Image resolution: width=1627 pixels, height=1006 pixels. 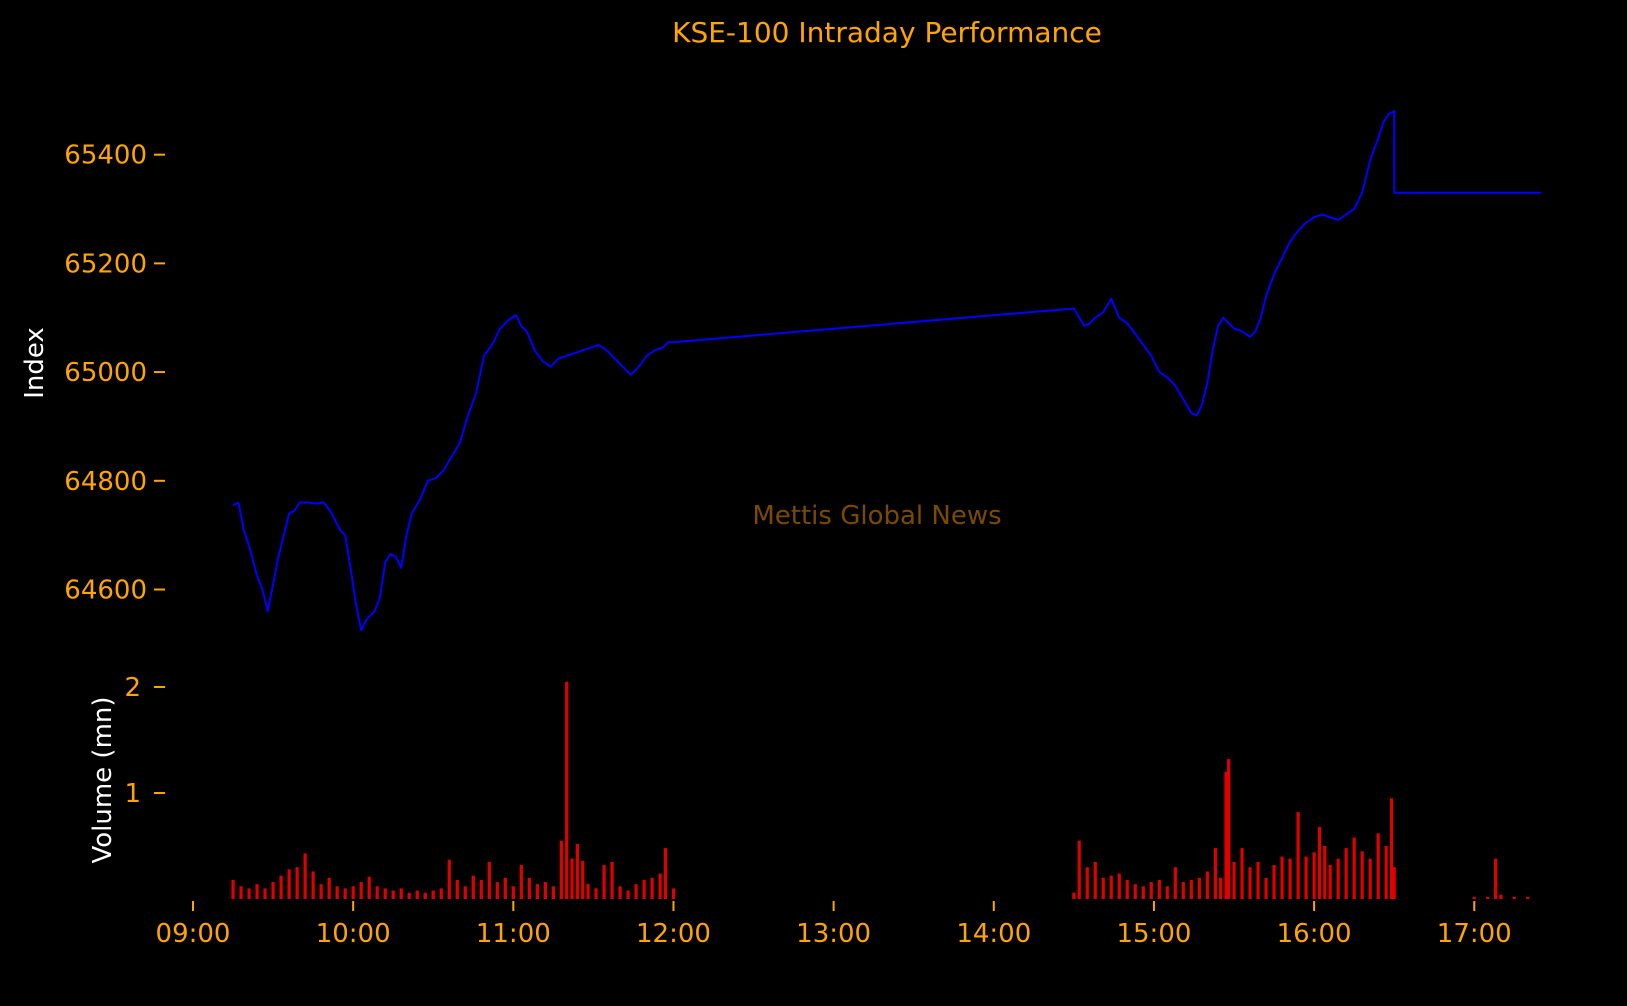 What do you see at coordinates (993, 934) in the screenshot?
I see `time-tick-label: 14:00` at bounding box center [993, 934].